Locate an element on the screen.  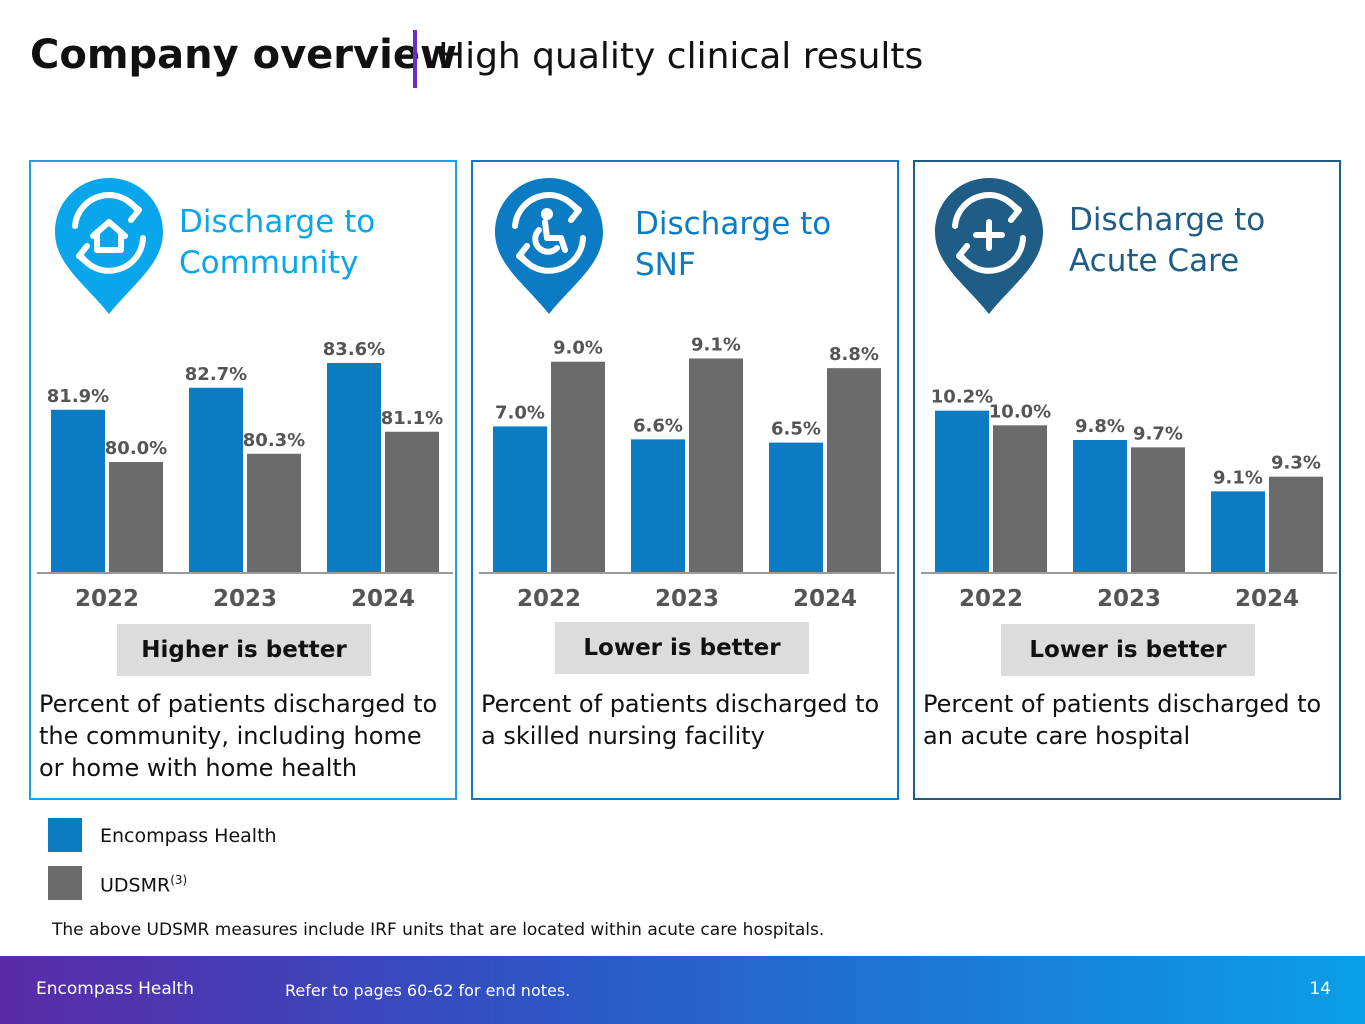
legend-label-udsmr: UDSMR(3) is located at coordinates (144, 885).